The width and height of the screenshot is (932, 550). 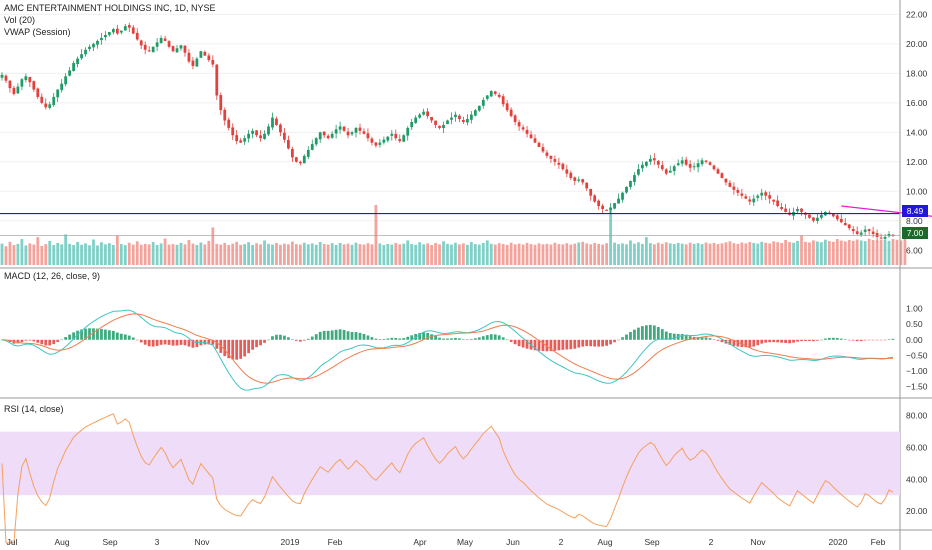 What do you see at coordinates (604, 542) in the screenshot?
I see `time-tick-label: Aug` at bounding box center [604, 542].